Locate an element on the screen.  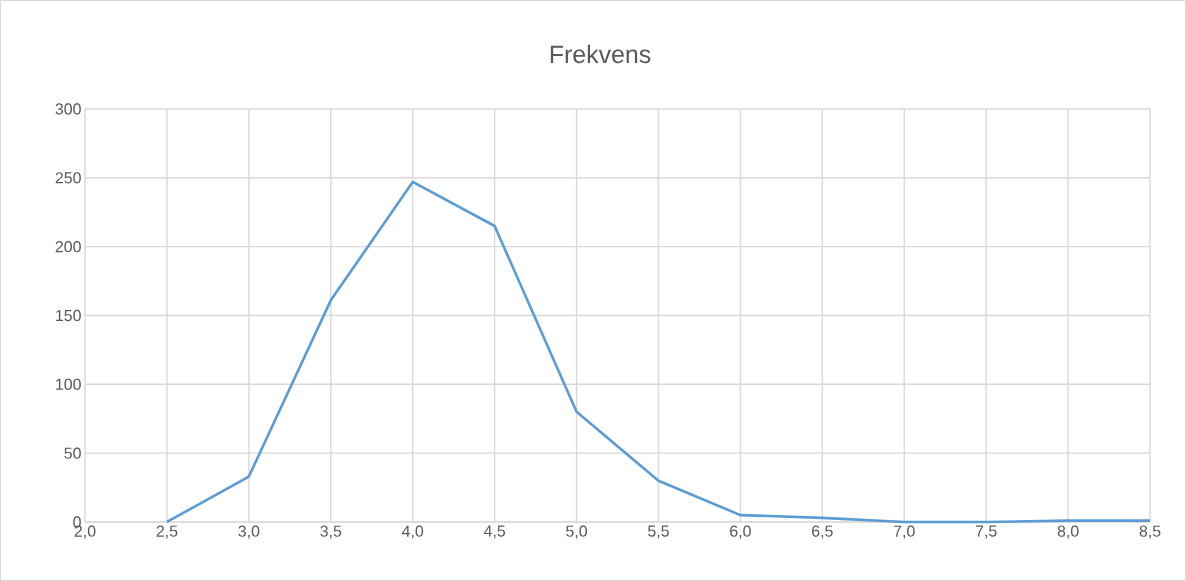
x-tick-label: 7,5 is located at coordinates (986, 532).